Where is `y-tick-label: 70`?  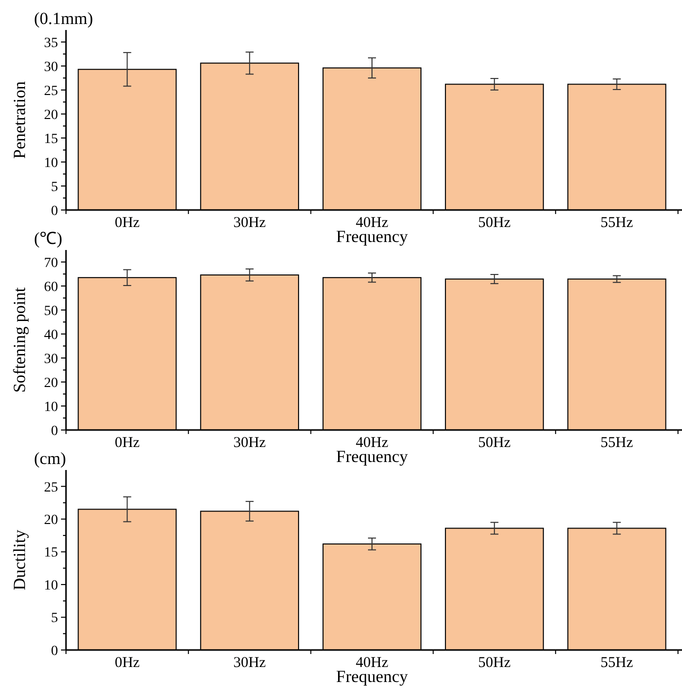 y-tick-label: 70 is located at coordinates (51, 263).